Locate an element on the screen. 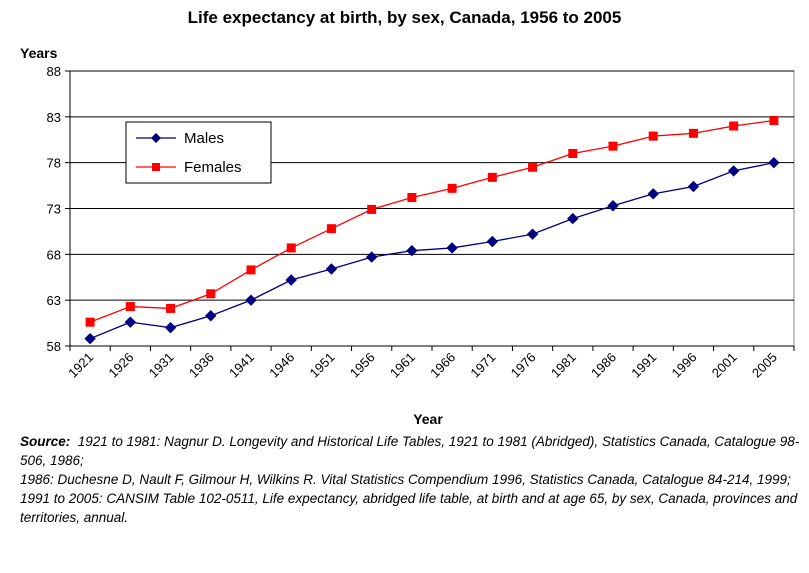 This screenshot has height=573, width=809. y-axis-title: Years is located at coordinates (39, 53).